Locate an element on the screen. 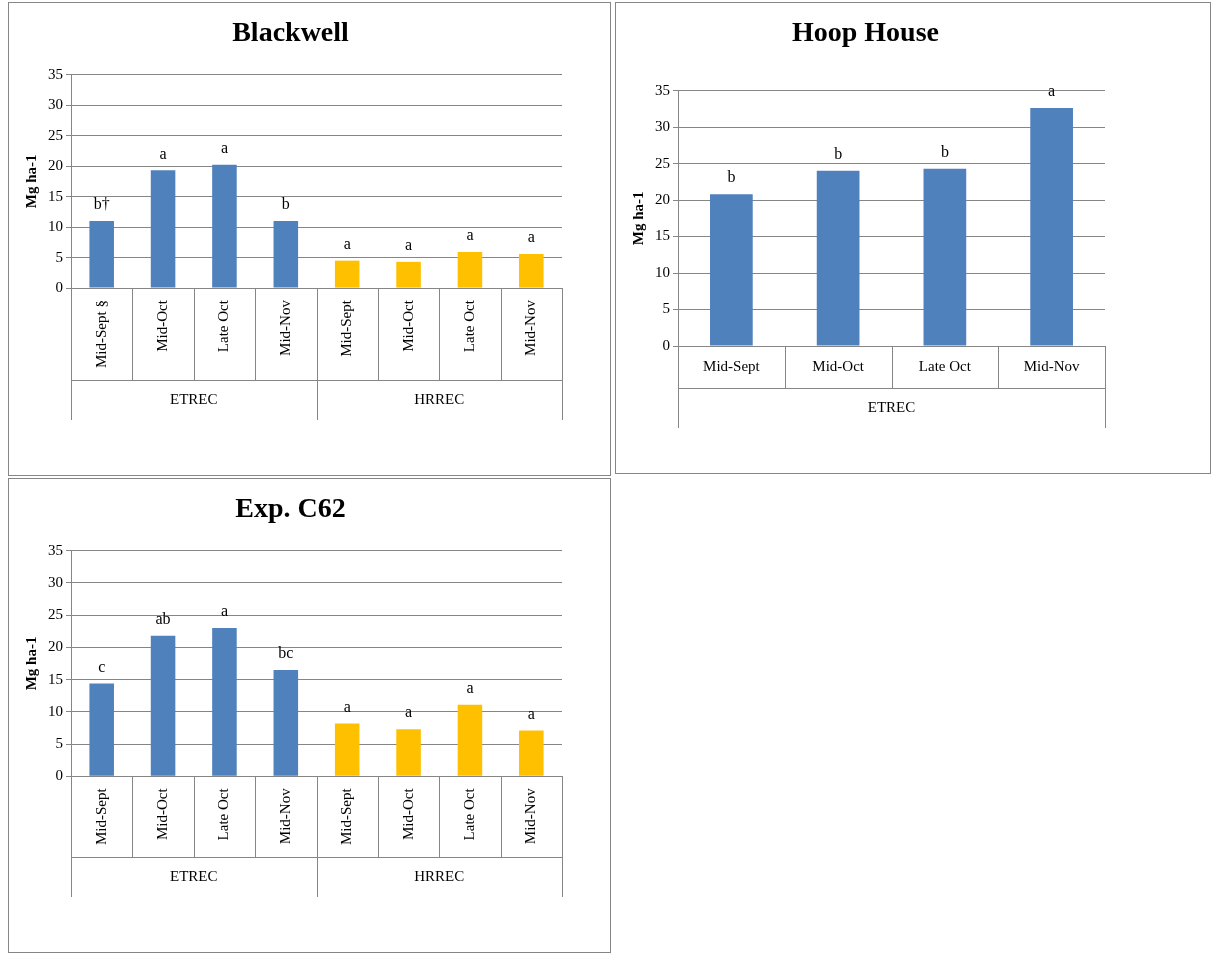  data-label: ab is located at coordinates (163, 618).